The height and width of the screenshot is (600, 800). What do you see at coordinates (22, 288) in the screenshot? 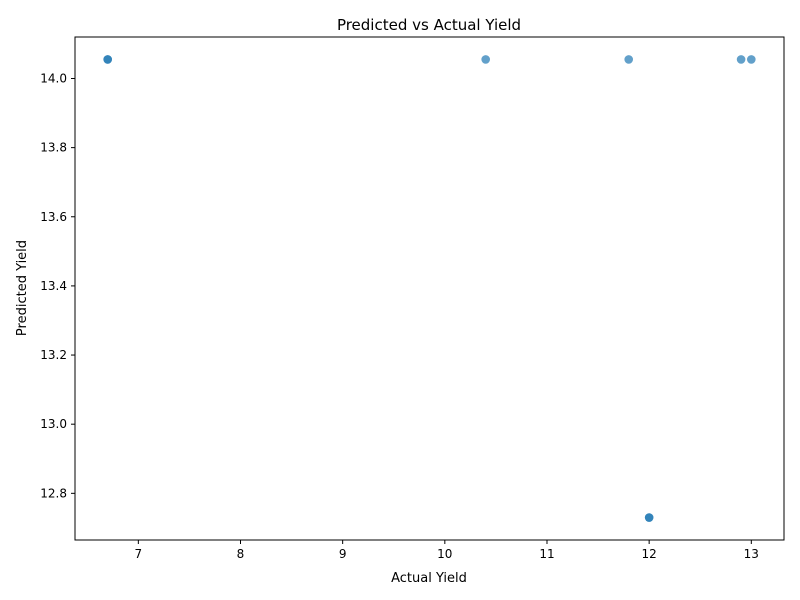
I see `y-axis-label: Predicted Yield` at bounding box center [22, 288].